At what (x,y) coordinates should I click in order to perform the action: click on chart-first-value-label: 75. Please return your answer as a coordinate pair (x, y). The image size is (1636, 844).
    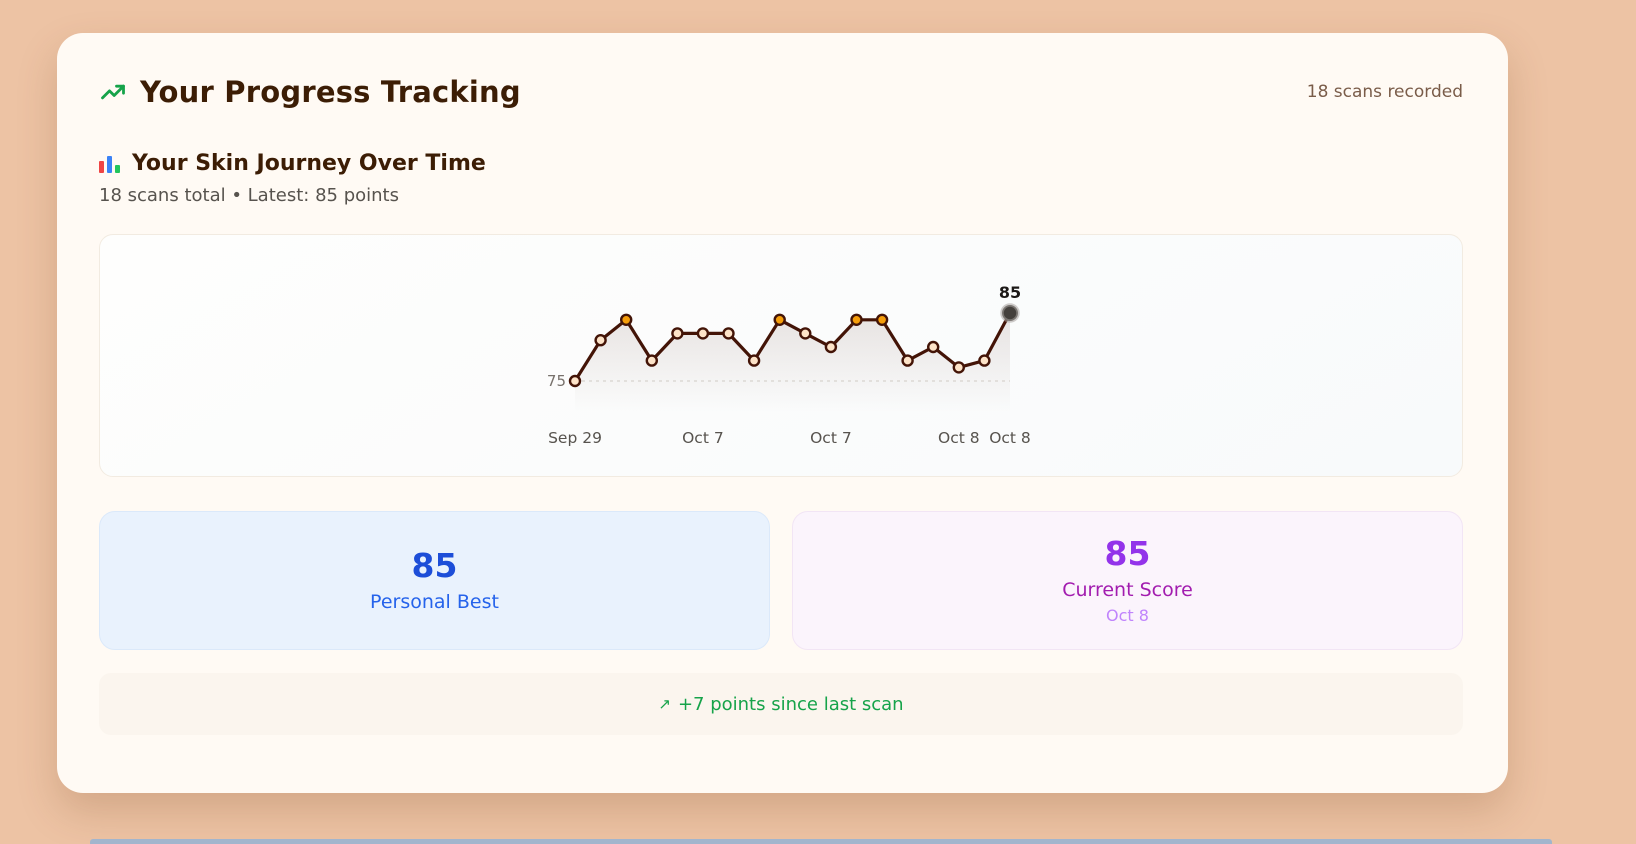
    Looking at the image, I should click on (556, 381).